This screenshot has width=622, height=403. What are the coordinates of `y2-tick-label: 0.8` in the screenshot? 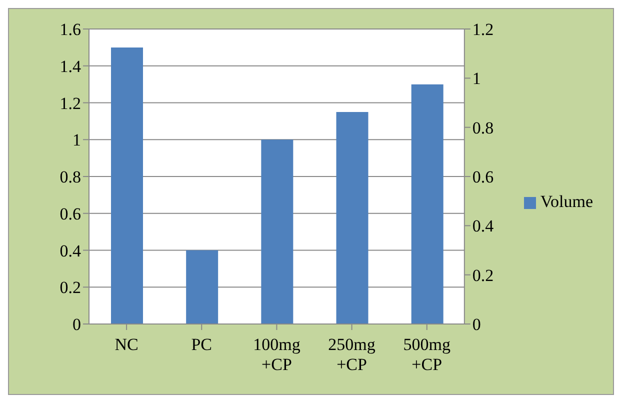 It's located at (483, 128).